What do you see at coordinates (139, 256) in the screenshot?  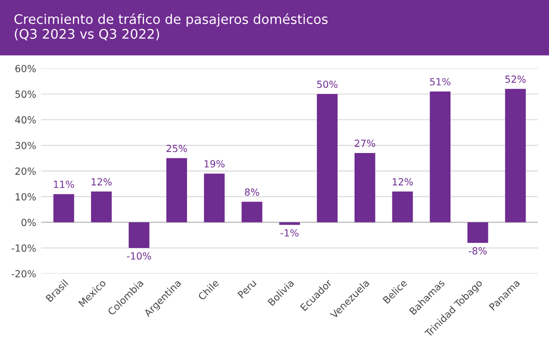 I see `data-label: -10%` at bounding box center [139, 256].